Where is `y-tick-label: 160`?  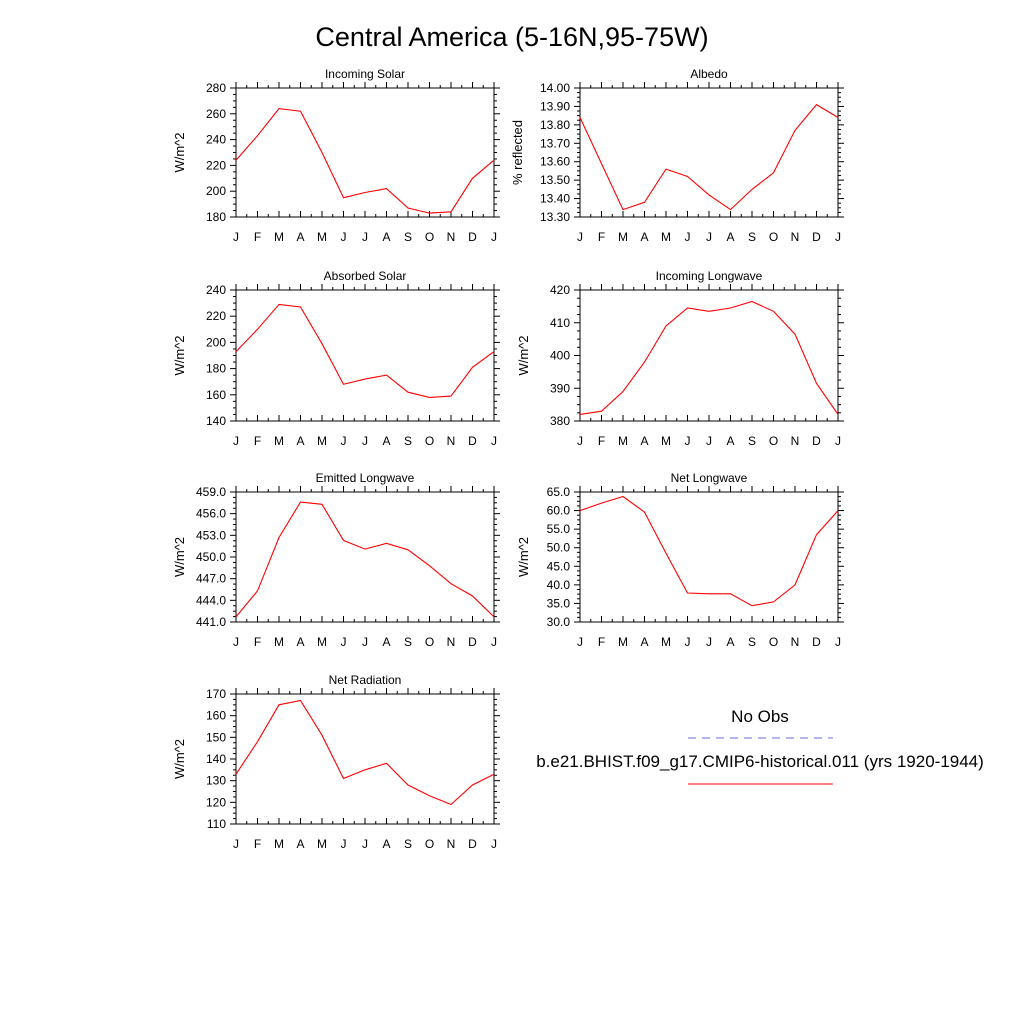
y-tick-label: 160 is located at coordinates (216, 395).